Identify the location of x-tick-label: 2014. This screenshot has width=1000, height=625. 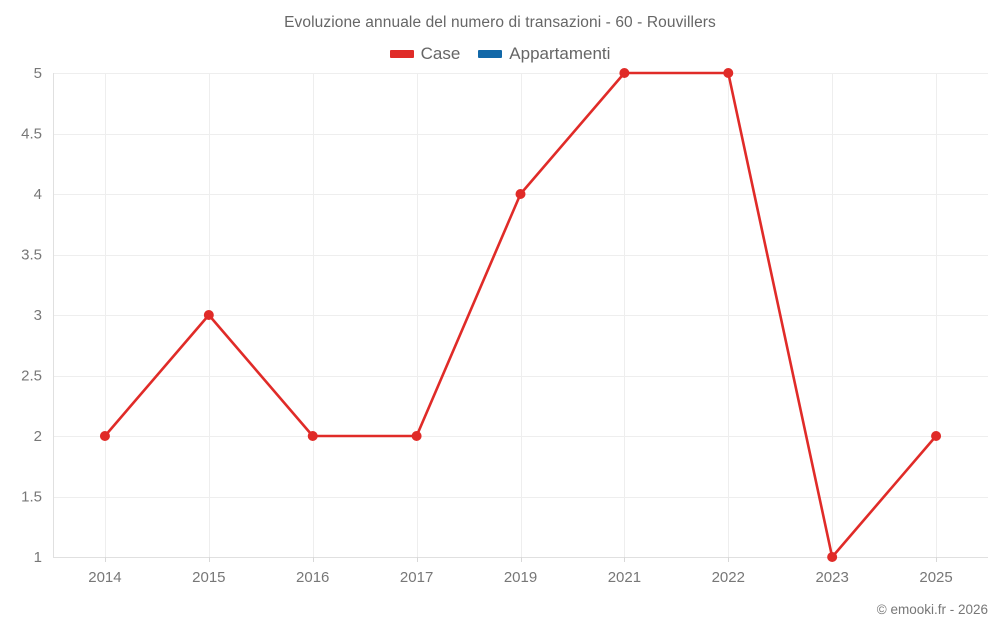
(104, 577).